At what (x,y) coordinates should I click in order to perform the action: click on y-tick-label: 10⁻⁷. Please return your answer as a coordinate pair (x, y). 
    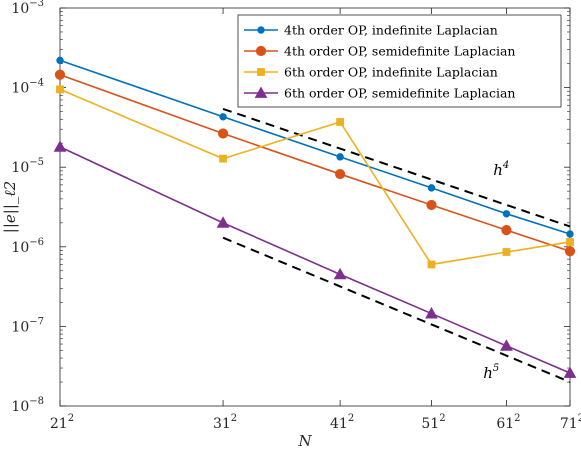
    Looking at the image, I should click on (27, 325).